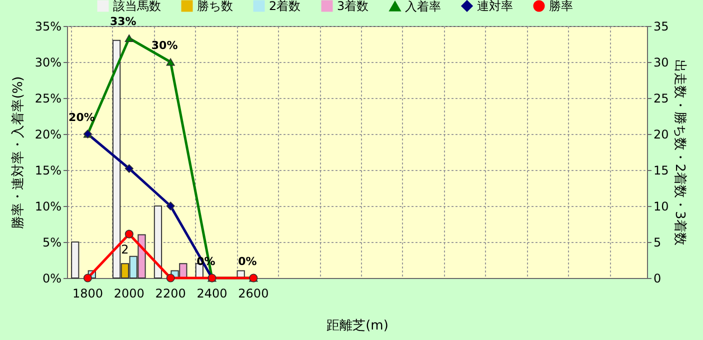 This screenshot has width=703, height=340. What do you see at coordinates (48, 171) in the screenshot?
I see `y-tick-label: 15%` at bounding box center [48, 171].